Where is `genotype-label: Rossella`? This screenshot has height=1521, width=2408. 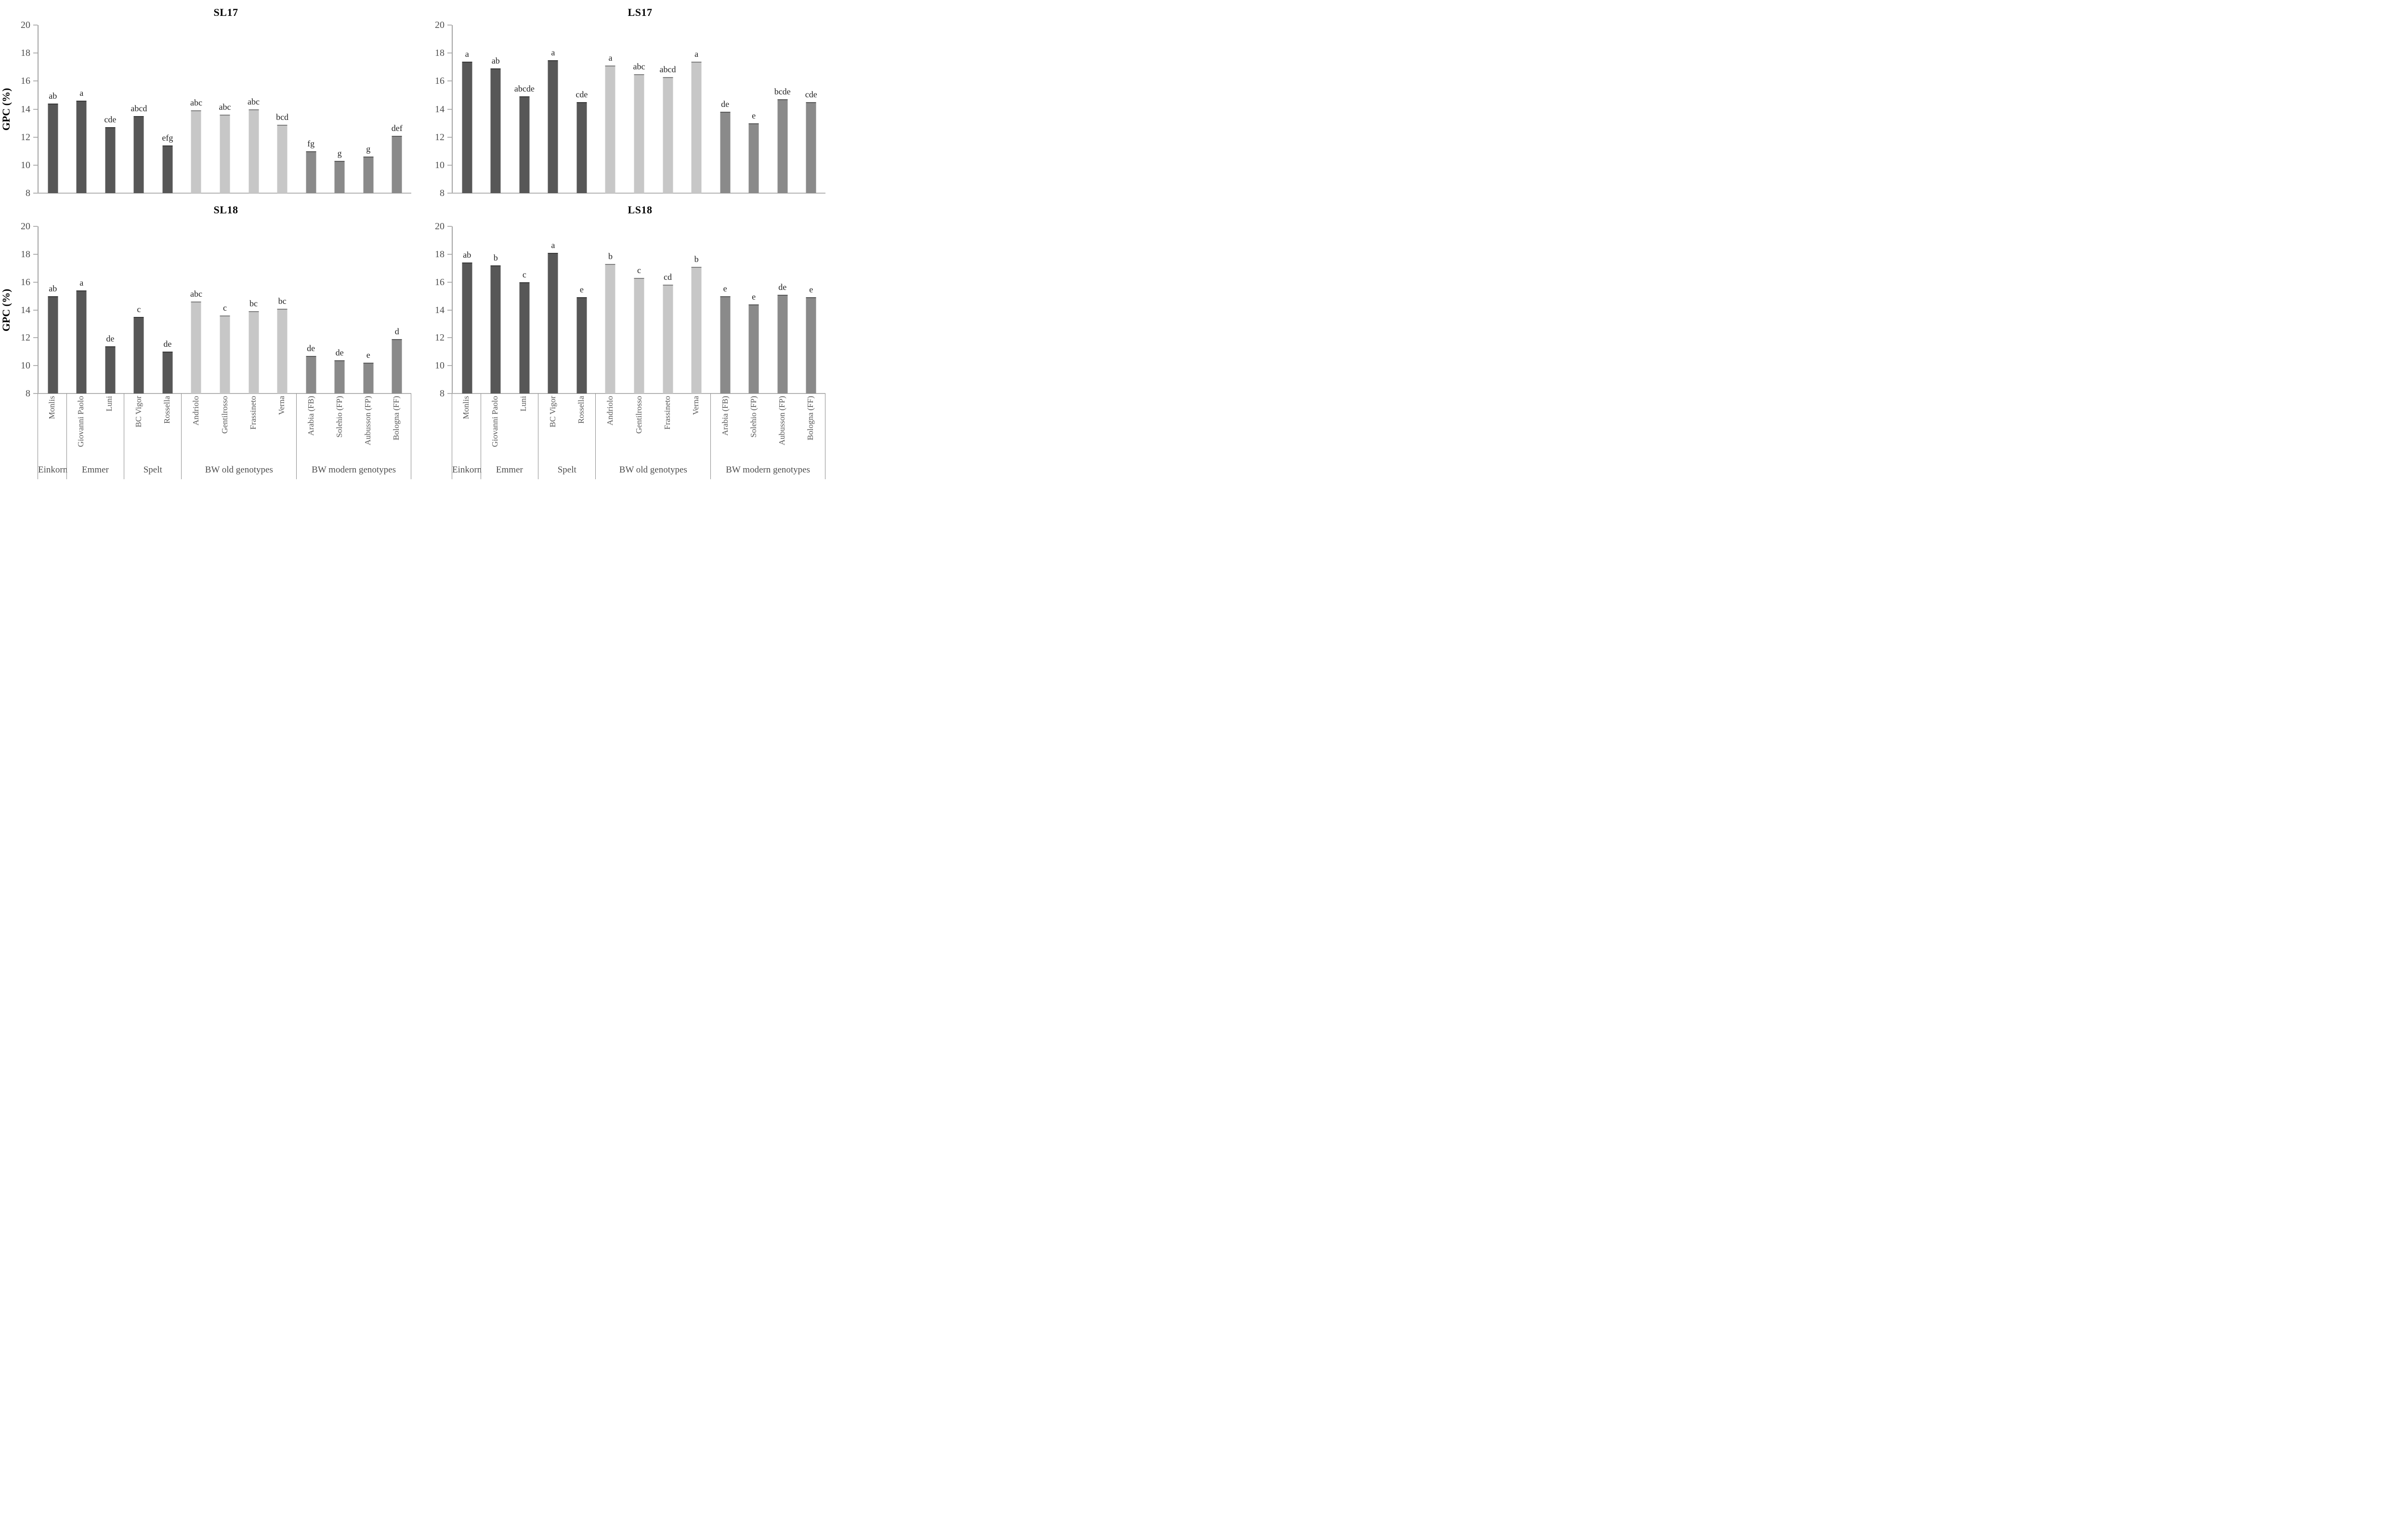 genotype-label: Rossella is located at coordinates (166, 410).